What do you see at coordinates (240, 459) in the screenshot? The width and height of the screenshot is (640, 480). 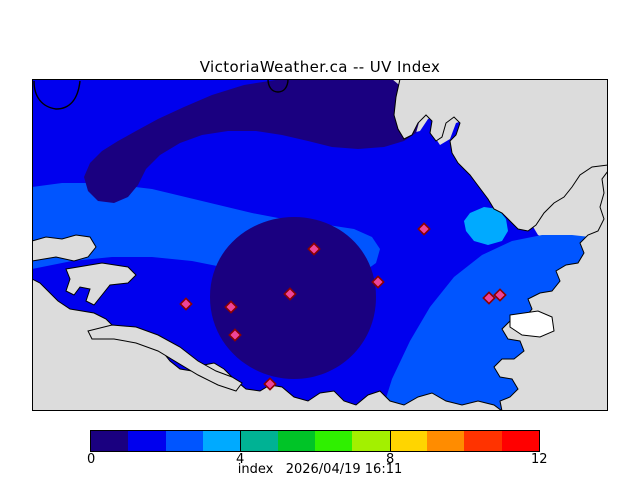 I see `colorbar-label-4: 4` at bounding box center [240, 459].